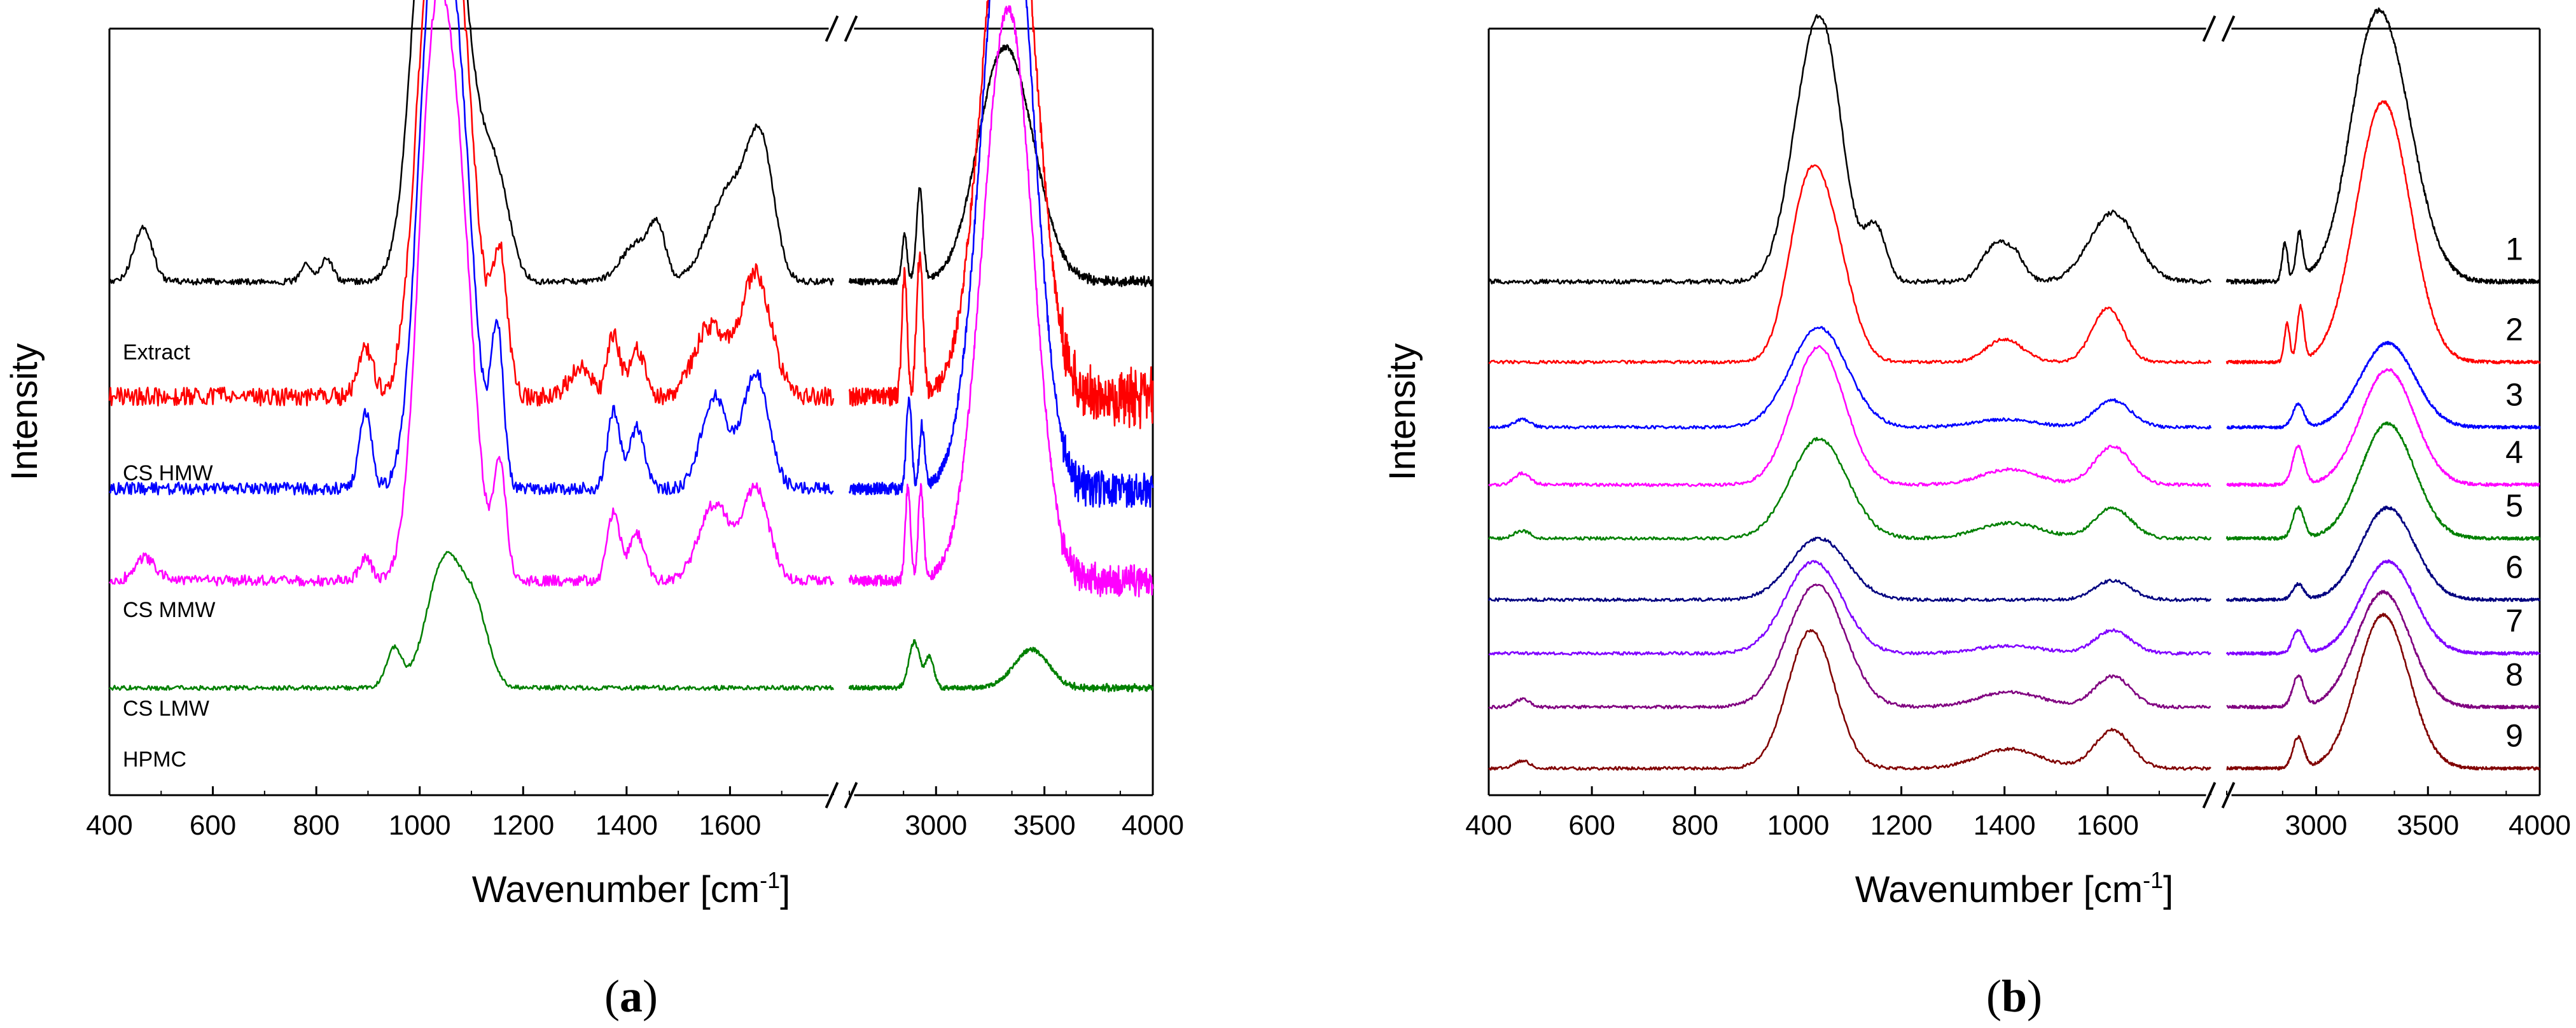  I want to click on series-number-label: 5, so click(2514, 506).